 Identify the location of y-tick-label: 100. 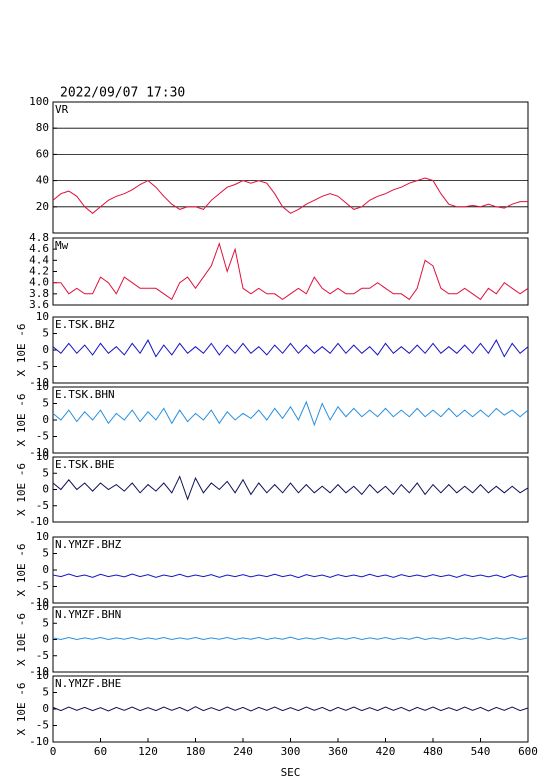
(39, 101).